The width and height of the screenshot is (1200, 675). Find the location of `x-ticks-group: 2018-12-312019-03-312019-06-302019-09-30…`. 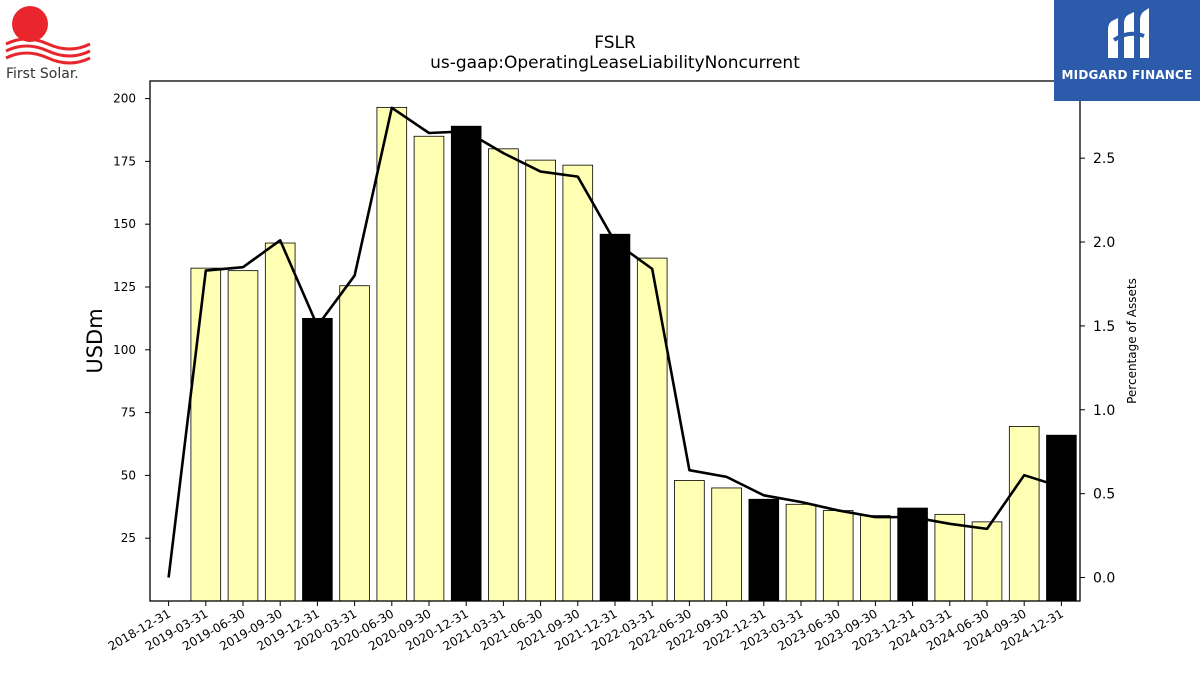

x-ticks-group: 2018-12-312019-03-312019-06-302019-09-30… is located at coordinates (586, 627).